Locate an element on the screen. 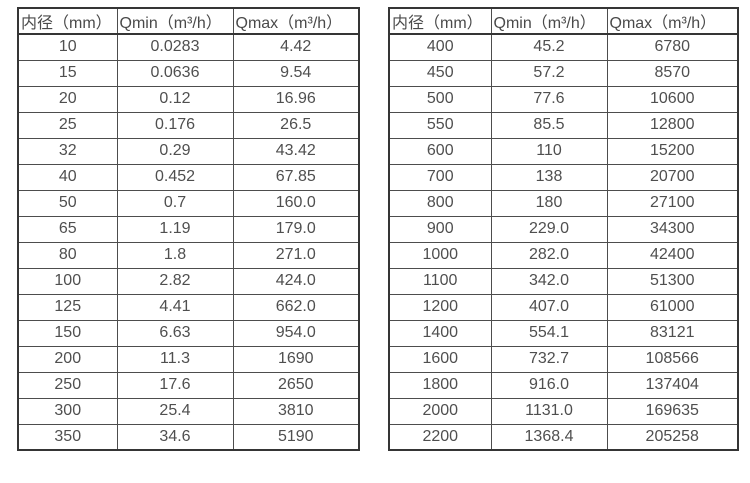 The height and width of the screenshot is (483, 750). table-cell: 25.4 is located at coordinates (175, 411).